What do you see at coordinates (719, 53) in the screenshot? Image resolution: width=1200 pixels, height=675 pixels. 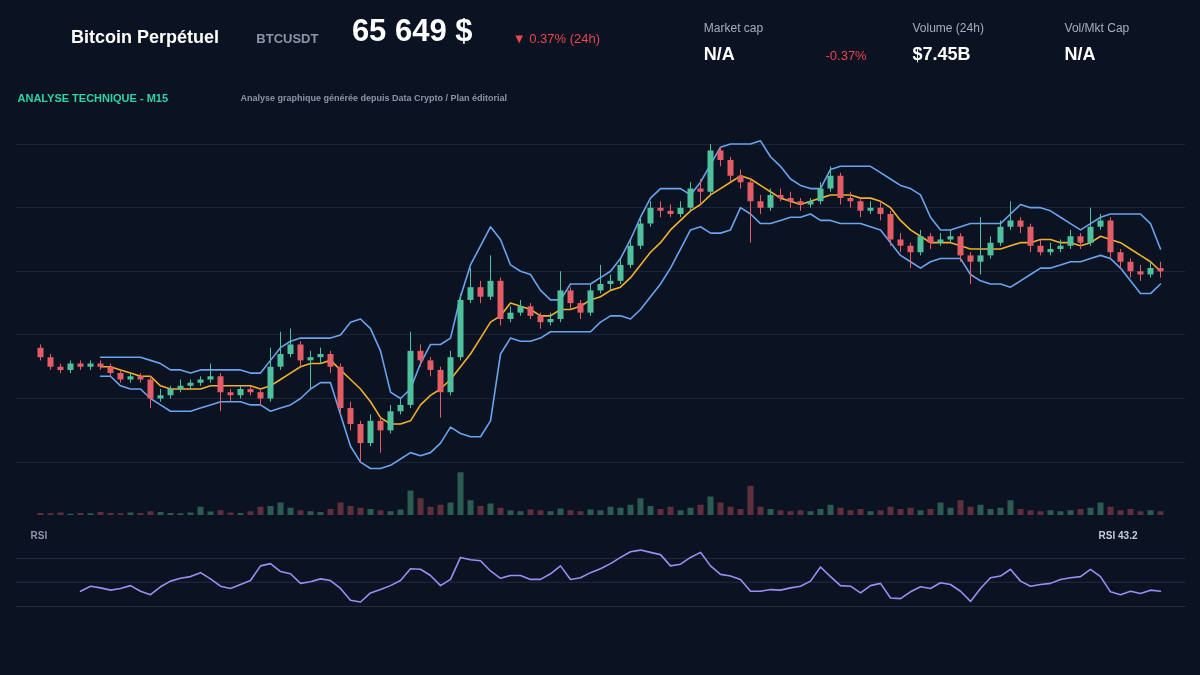 I see `text: N/A` at bounding box center [719, 53].